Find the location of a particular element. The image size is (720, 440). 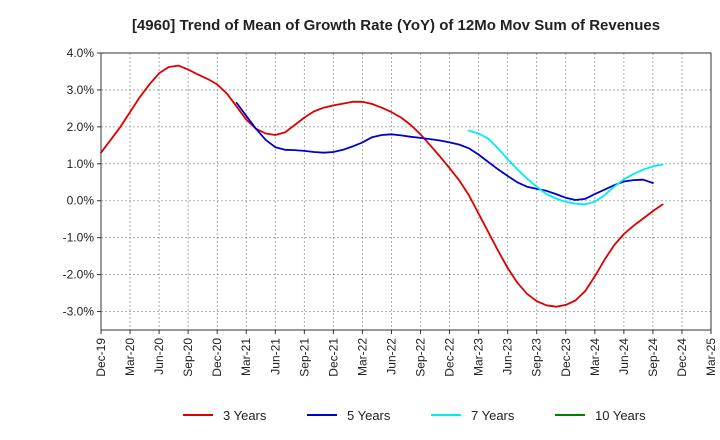

x-tick-label: Dec-20 is located at coordinates (217, 357).